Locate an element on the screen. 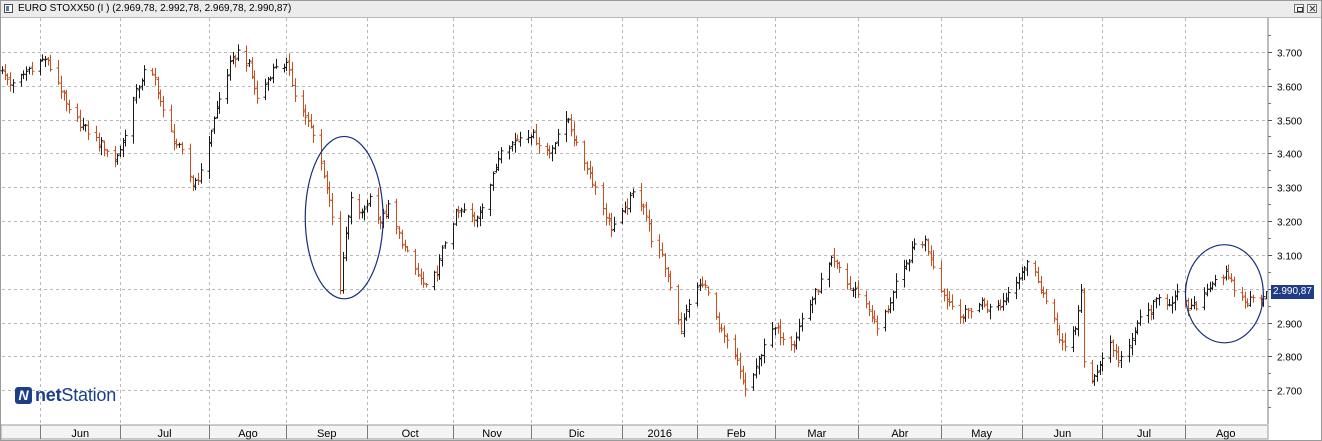 Image resolution: width=1322 pixels, height=441 pixels. netstation-logo-icon: N is located at coordinates (23, 395).